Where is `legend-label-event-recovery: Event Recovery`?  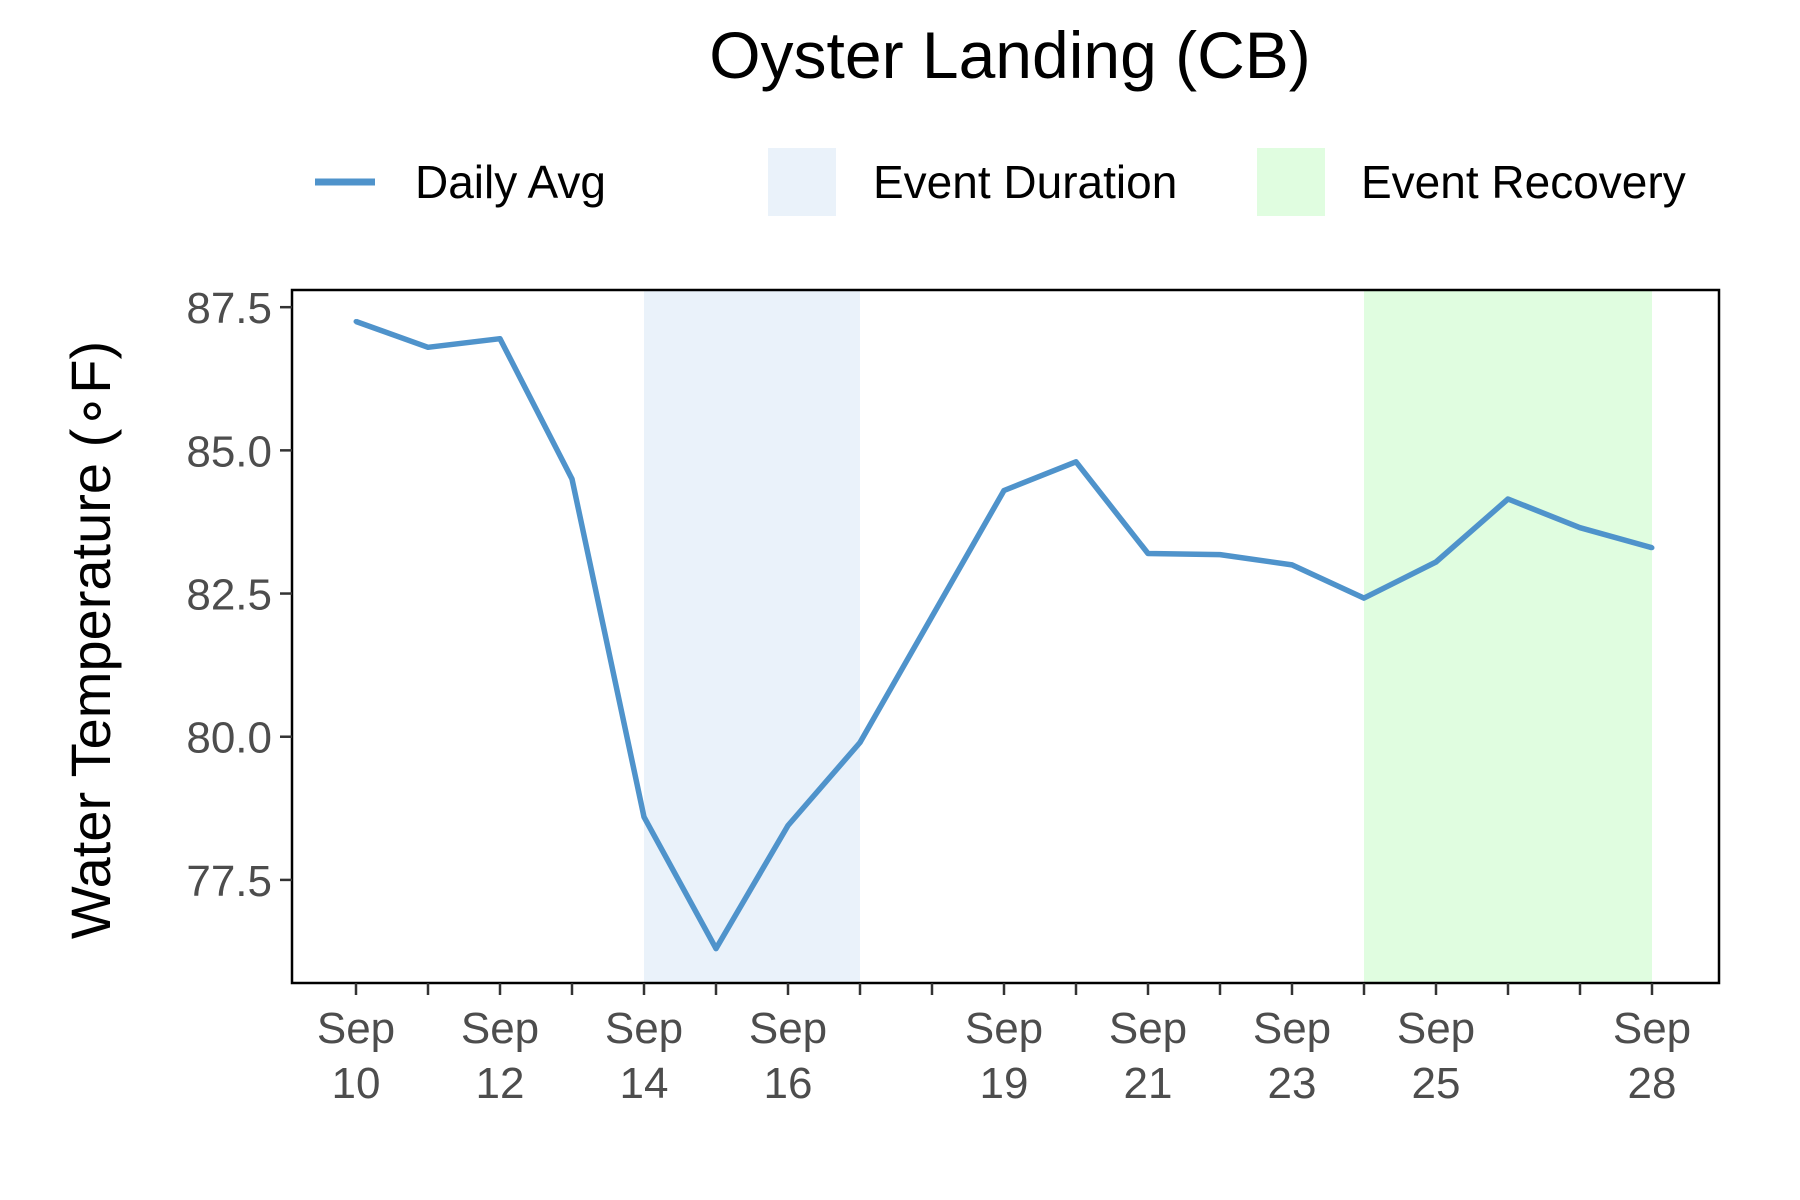
legend-label-event-recovery: Event Recovery is located at coordinates (1523, 182).